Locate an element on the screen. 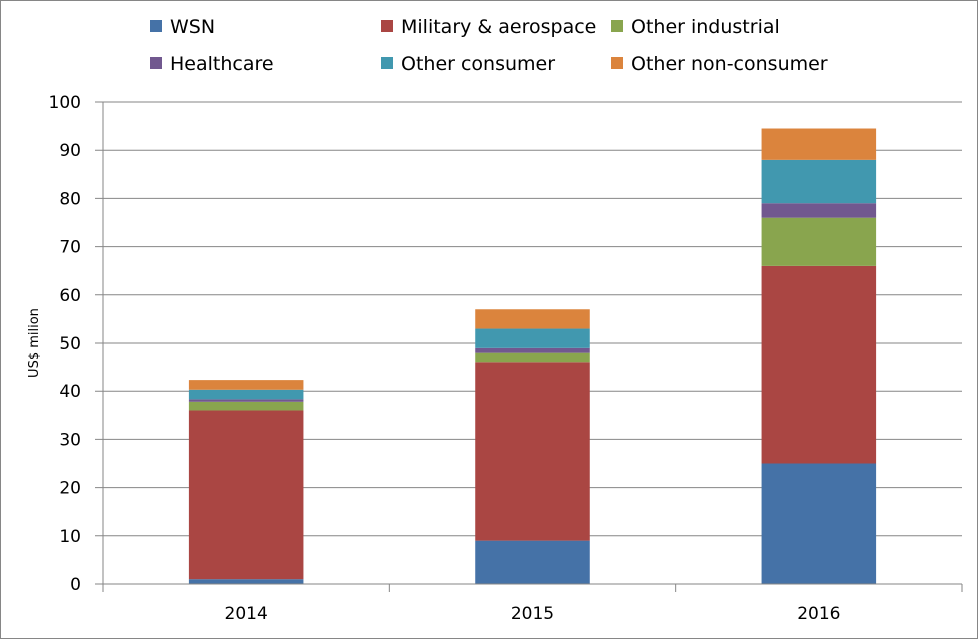 Image resolution: width=978 pixels, height=643 pixels. y-tick-label-10: 10 is located at coordinates (70, 537).